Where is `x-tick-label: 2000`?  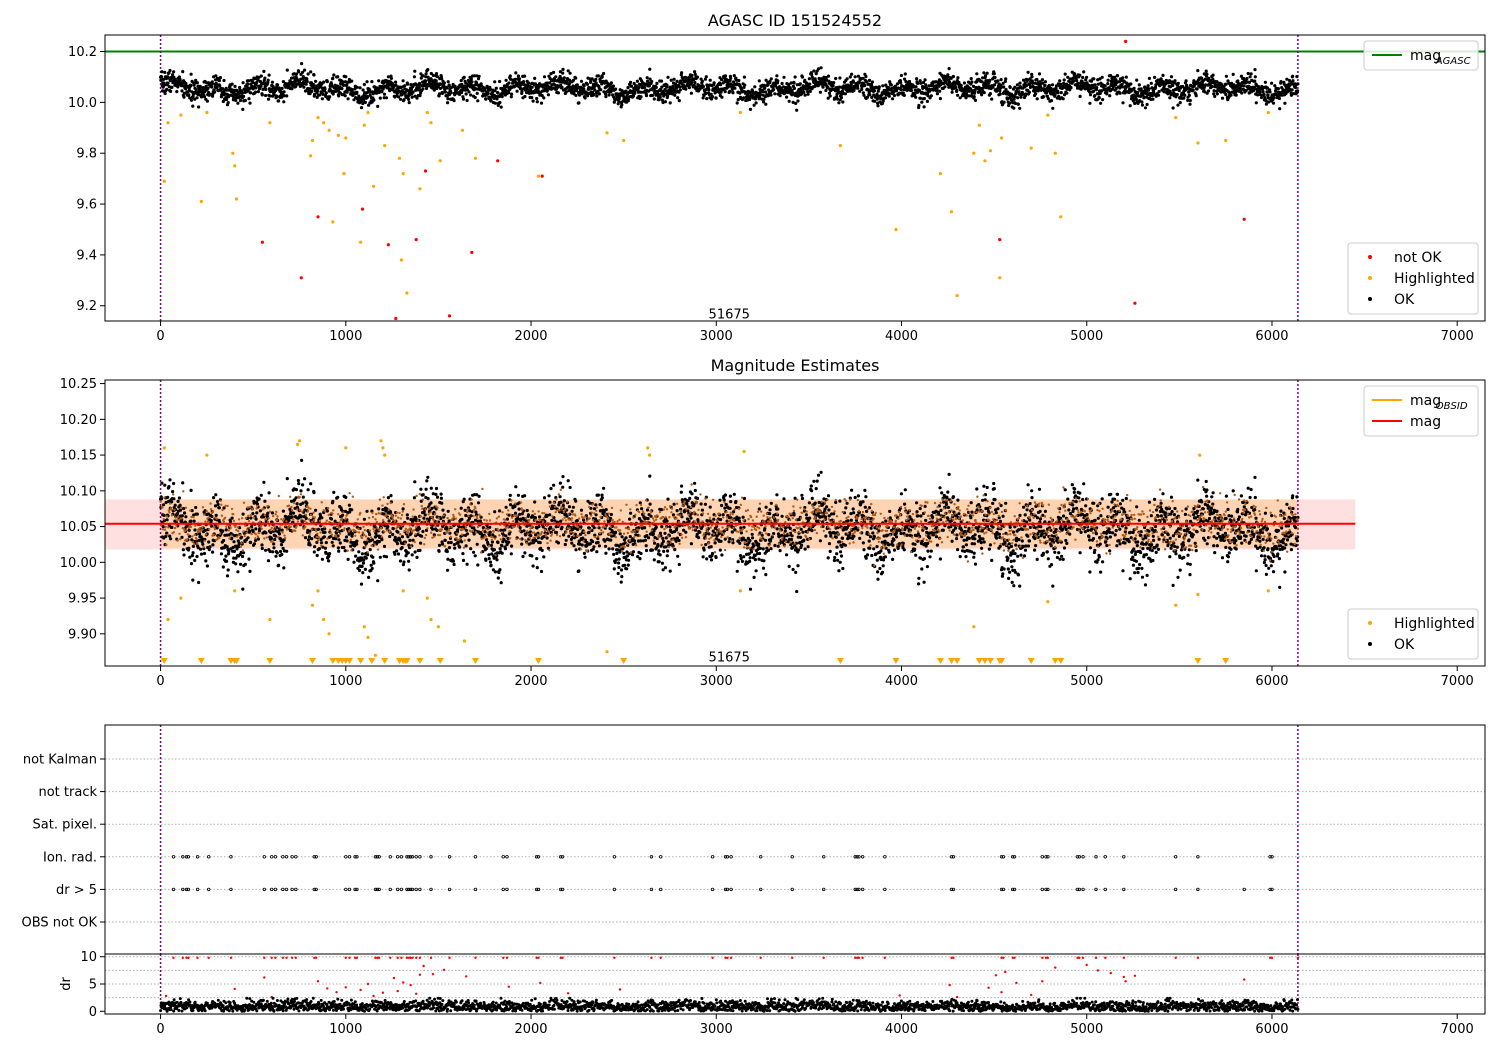 x-tick-label: 2000 is located at coordinates (530, 336).